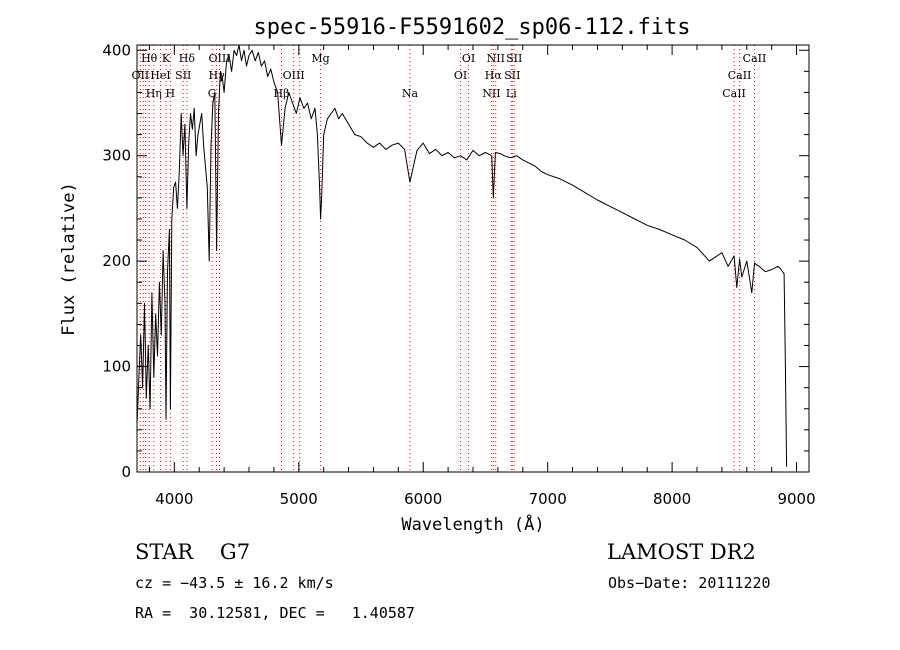 Image resolution: width=900 pixels, height=650 pixels. Describe the element at coordinates (116, 367) in the screenshot. I see `y-tick-label: 100` at that location.